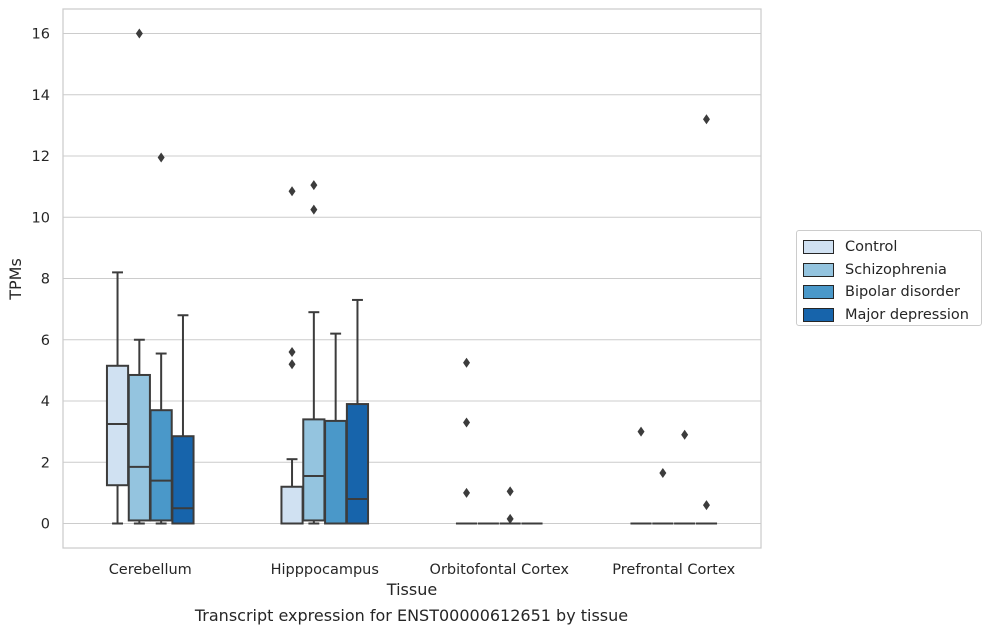 Image resolution: width=992 pixels, height=634 pixels. I want to click on box-schizophrenia-hipppocampus, so click(314, 470).